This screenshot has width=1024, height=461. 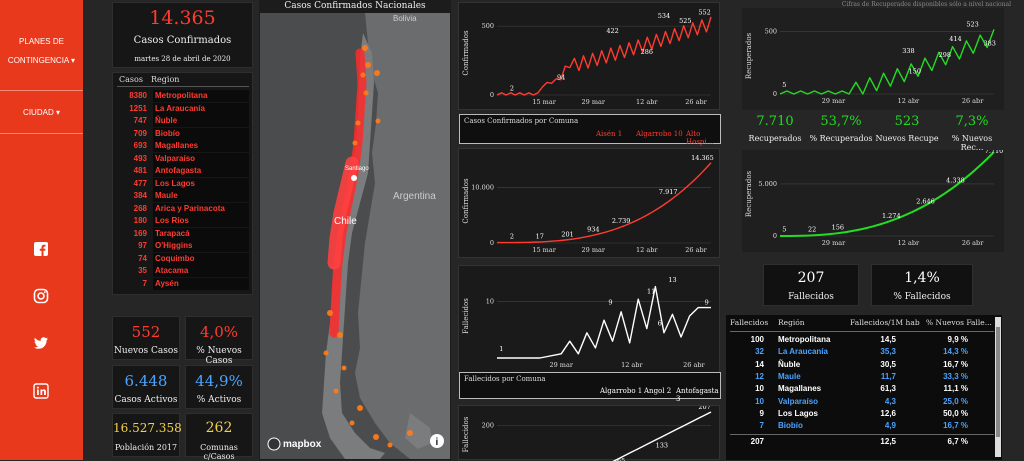 I want to click on legend-fallecidos-item: Algarrobo 1, so click(x=621, y=391).